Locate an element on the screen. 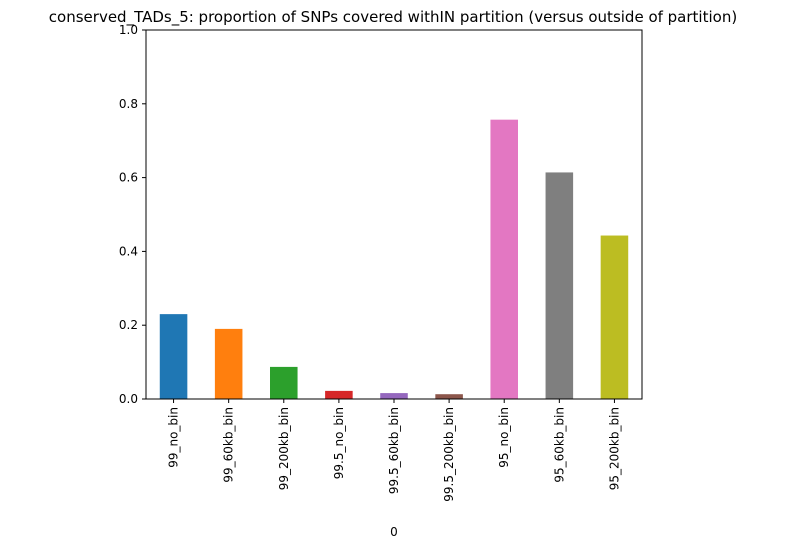 The height and width of the screenshot is (548, 787). bar-99.5_60kb_bin is located at coordinates (394, 396).